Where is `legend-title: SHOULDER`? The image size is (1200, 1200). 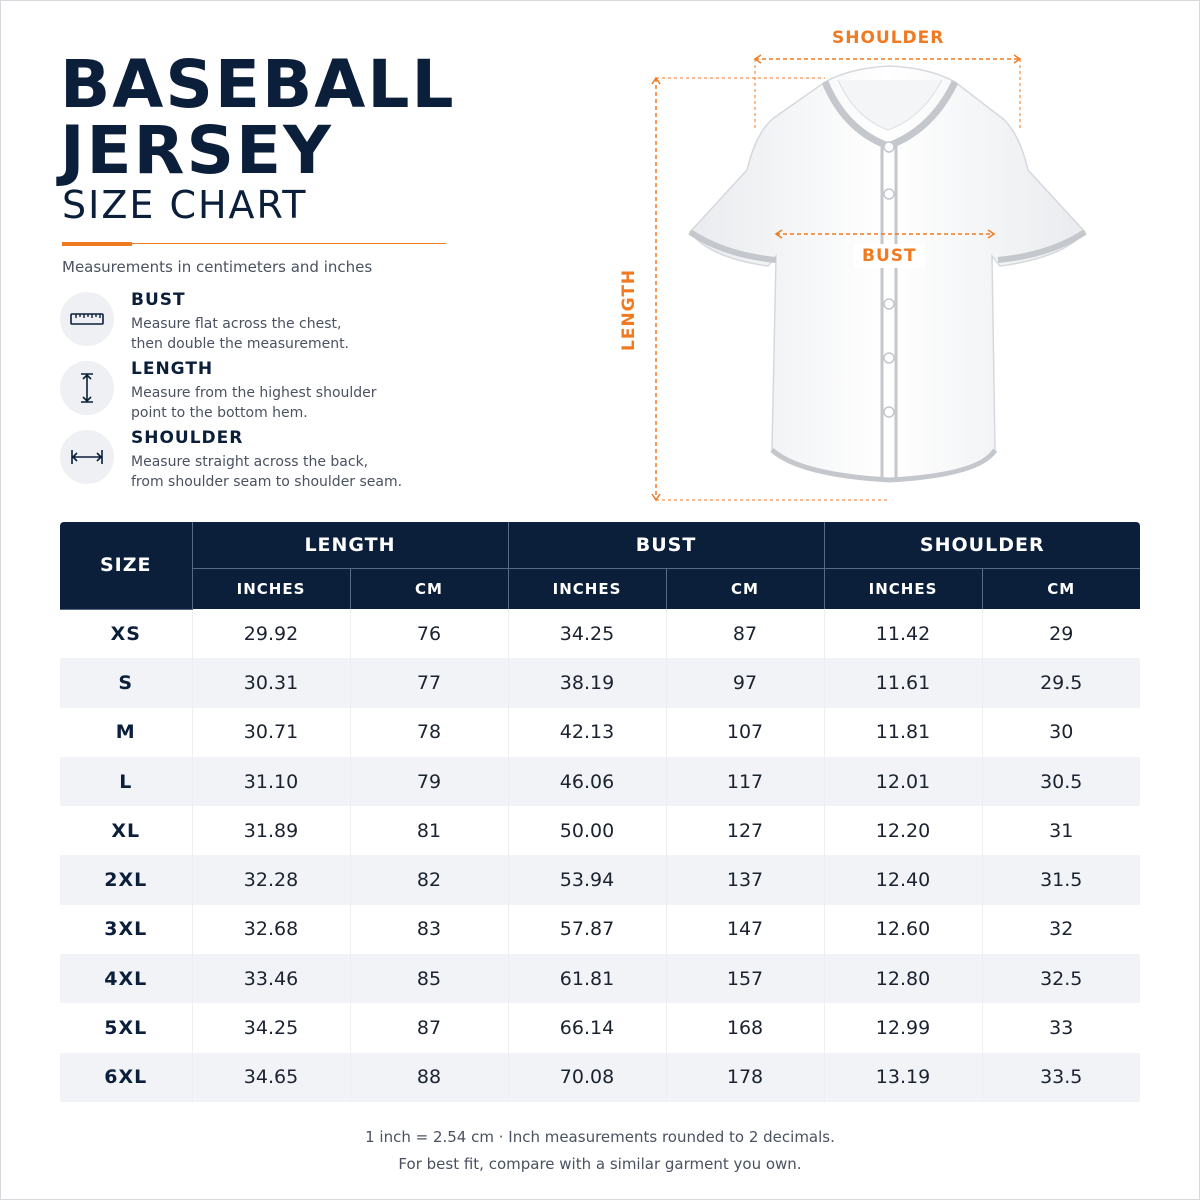 legend-title: SHOULDER is located at coordinates (187, 438).